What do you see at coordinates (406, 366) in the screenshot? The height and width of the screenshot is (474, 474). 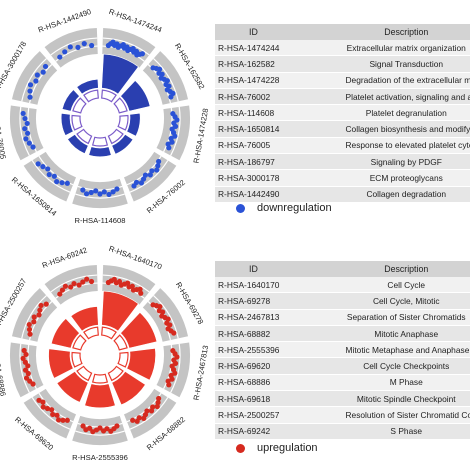 I see `pathway-description: Cell Cycle Checkpoints` at bounding box center [406, 366].